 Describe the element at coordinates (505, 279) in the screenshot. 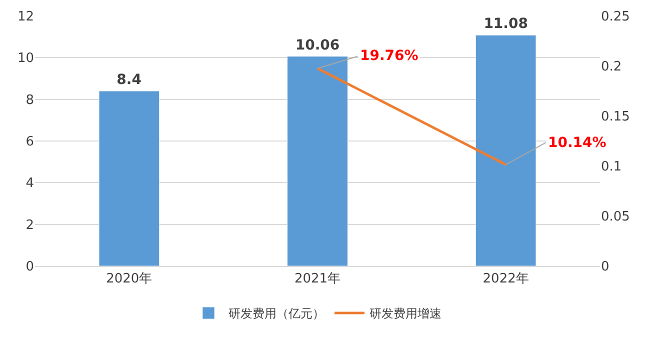

I see `x-tick-label: 2022年` at that location.